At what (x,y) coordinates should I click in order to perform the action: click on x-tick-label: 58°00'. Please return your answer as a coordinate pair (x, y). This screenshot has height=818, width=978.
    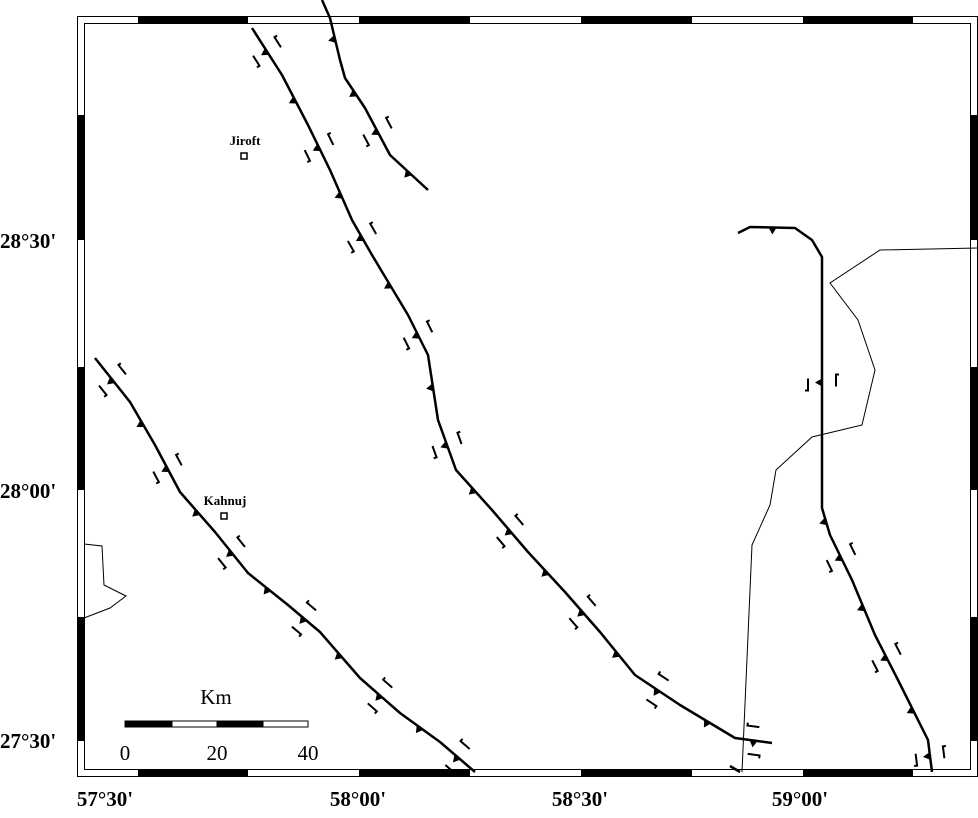
    Looking at the image, I should click on (358, 799).